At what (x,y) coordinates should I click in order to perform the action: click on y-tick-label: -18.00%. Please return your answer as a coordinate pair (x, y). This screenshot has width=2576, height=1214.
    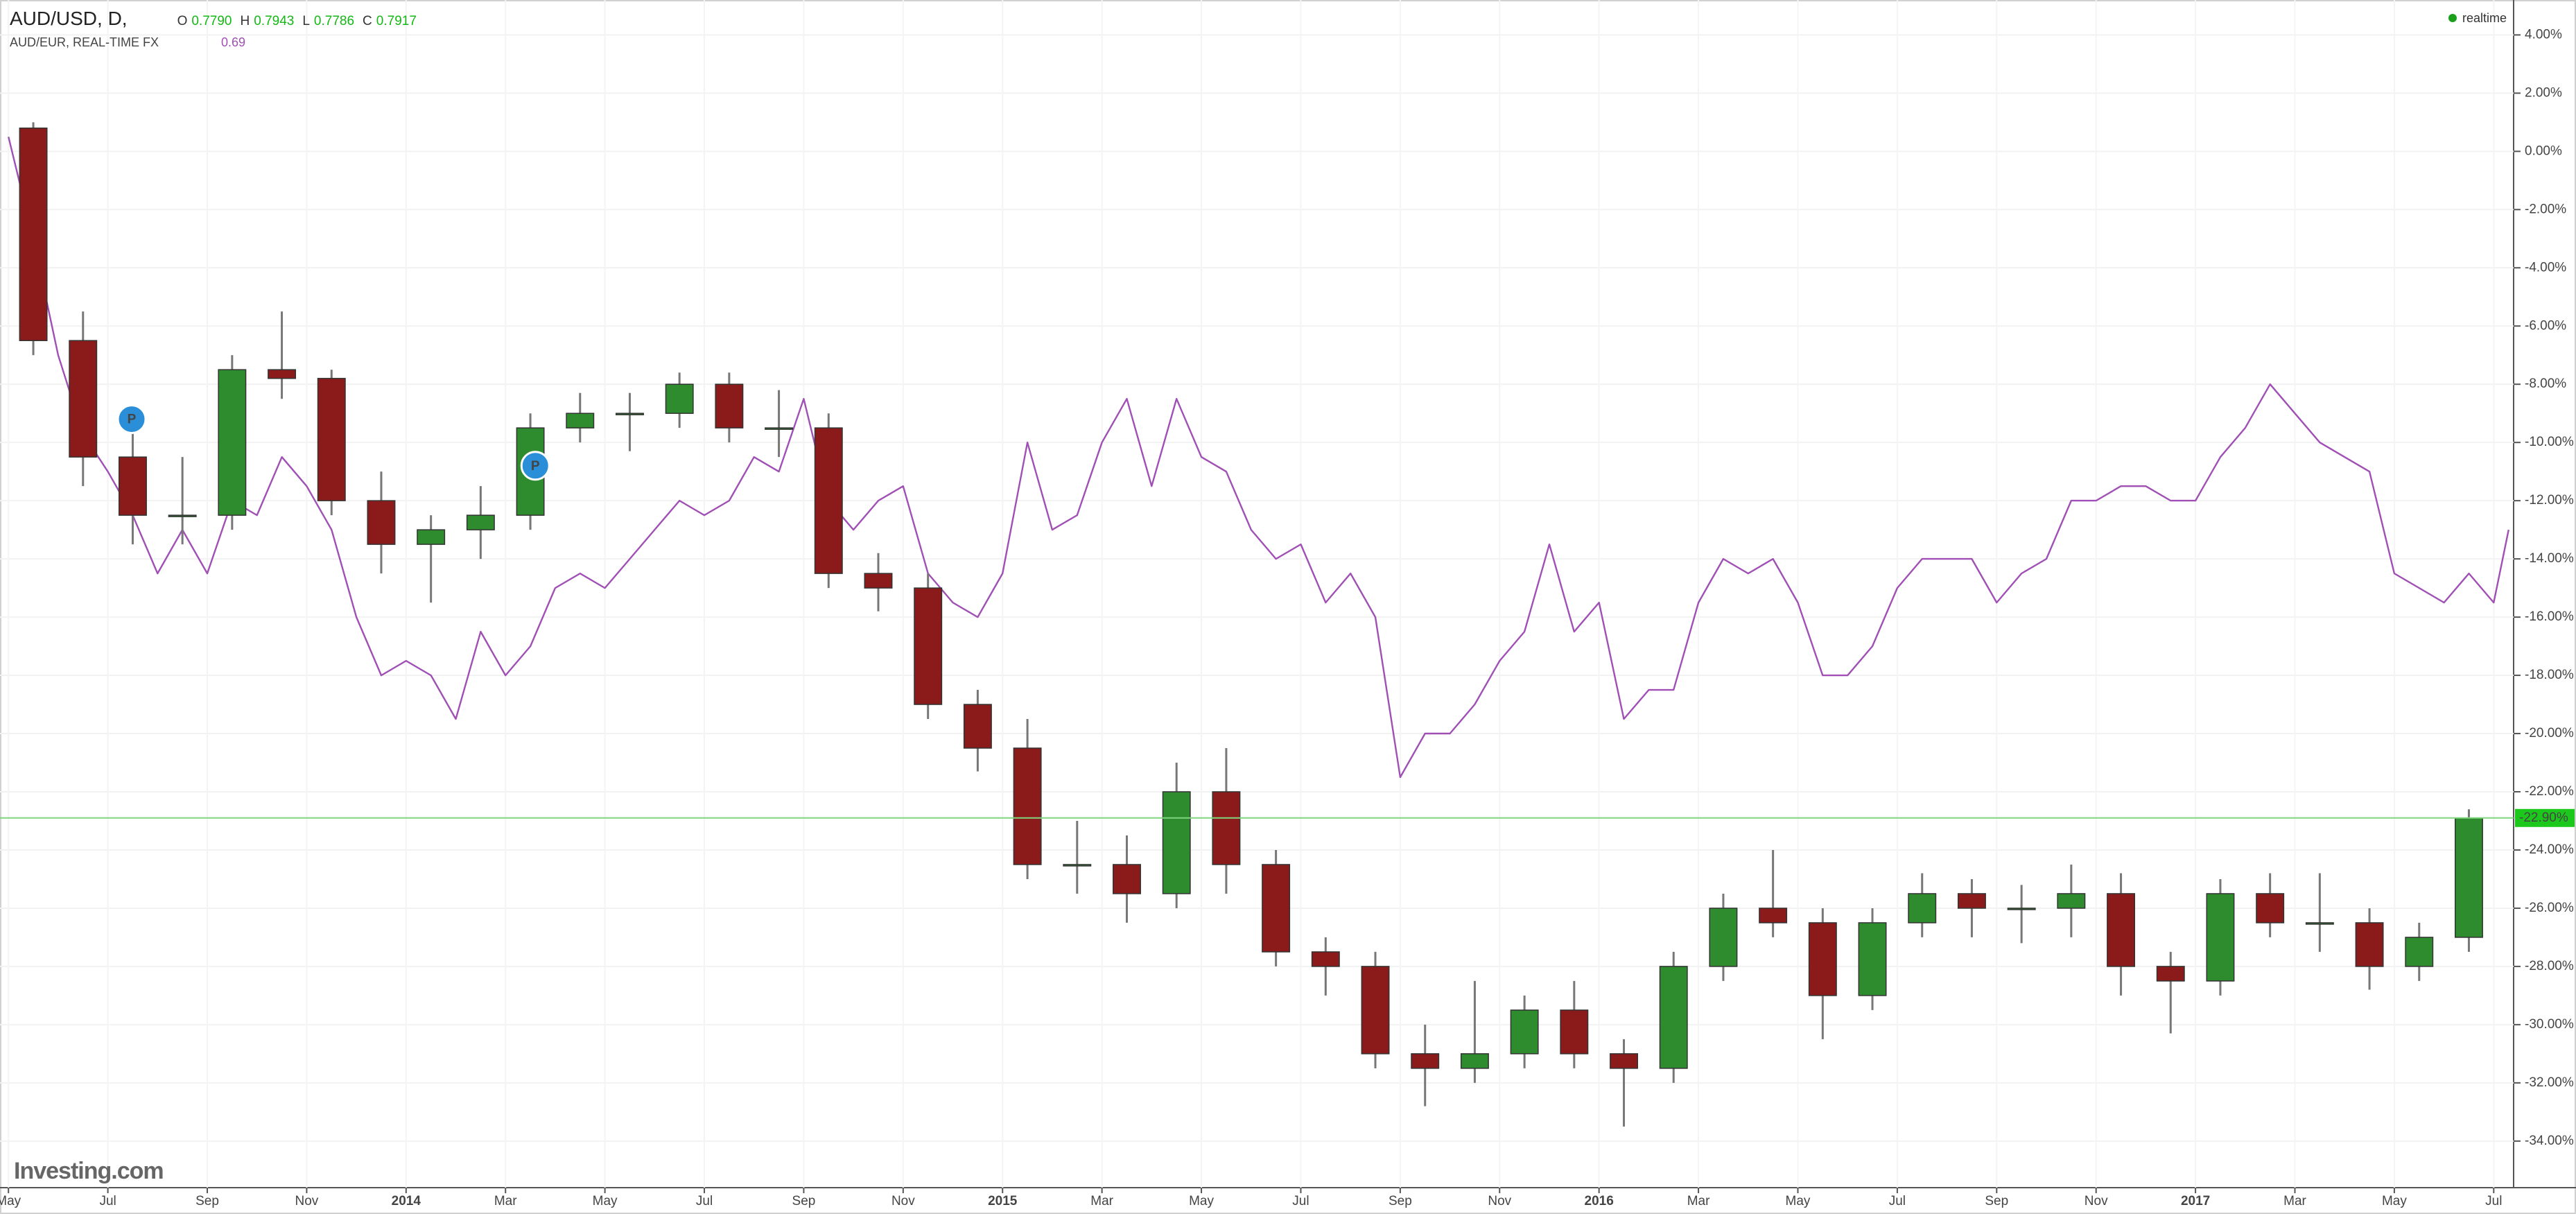
    Looking at the image, I should click on (2549, 675).